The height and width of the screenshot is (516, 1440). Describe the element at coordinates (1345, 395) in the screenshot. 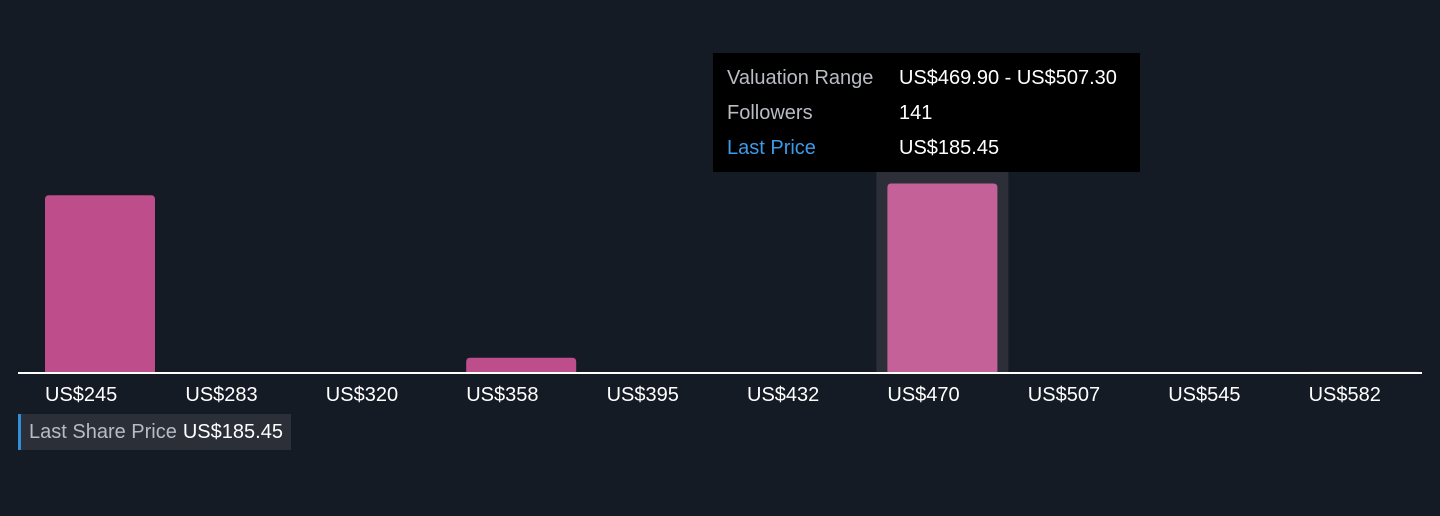

I see `x-tick-label: US$582` at that location.